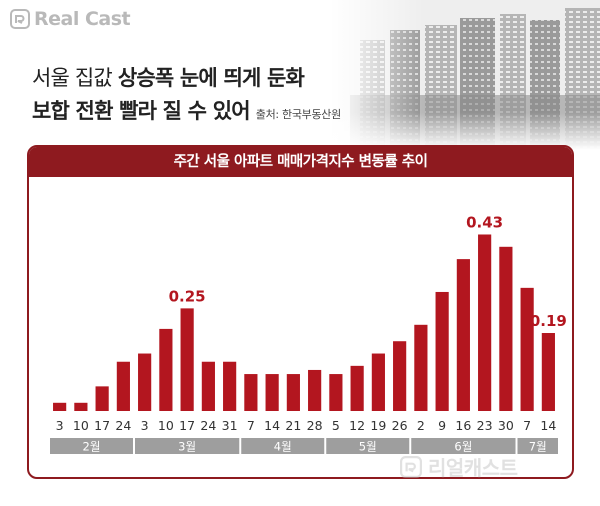 Image resolution: width=600 pixels, height=506 pixels. I want to click on watermark-text: 리얼캐스트, so click(473, 468).